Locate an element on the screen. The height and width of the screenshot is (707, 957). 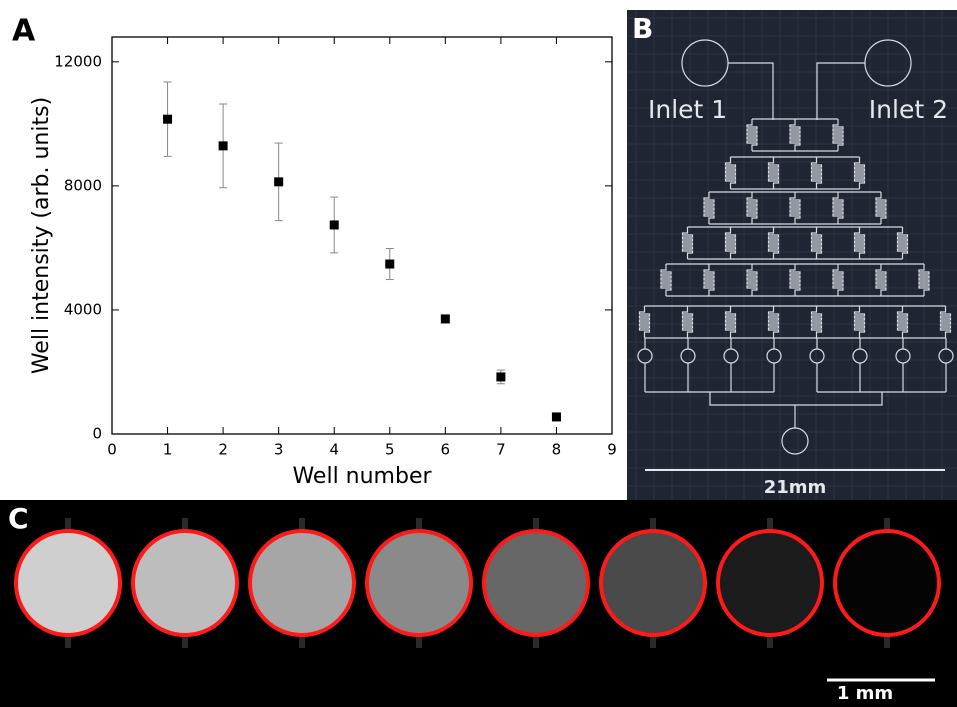
inlet-label: Inlet 2 is located at coordinates (908, 109).